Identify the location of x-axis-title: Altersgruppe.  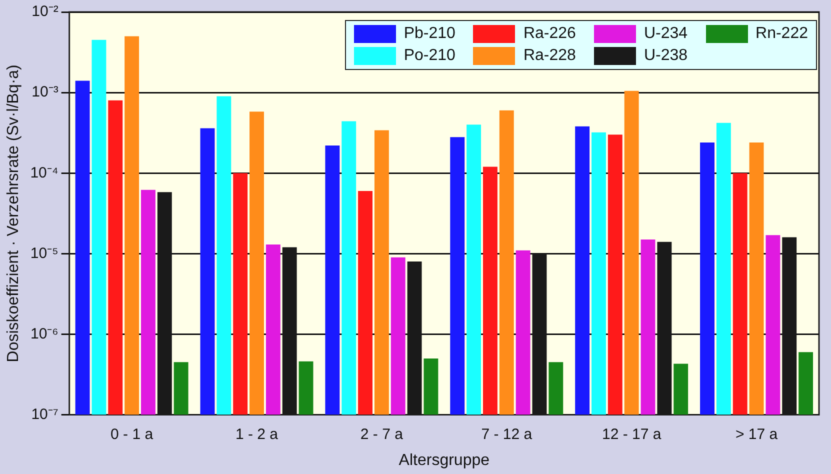
(444, 460).